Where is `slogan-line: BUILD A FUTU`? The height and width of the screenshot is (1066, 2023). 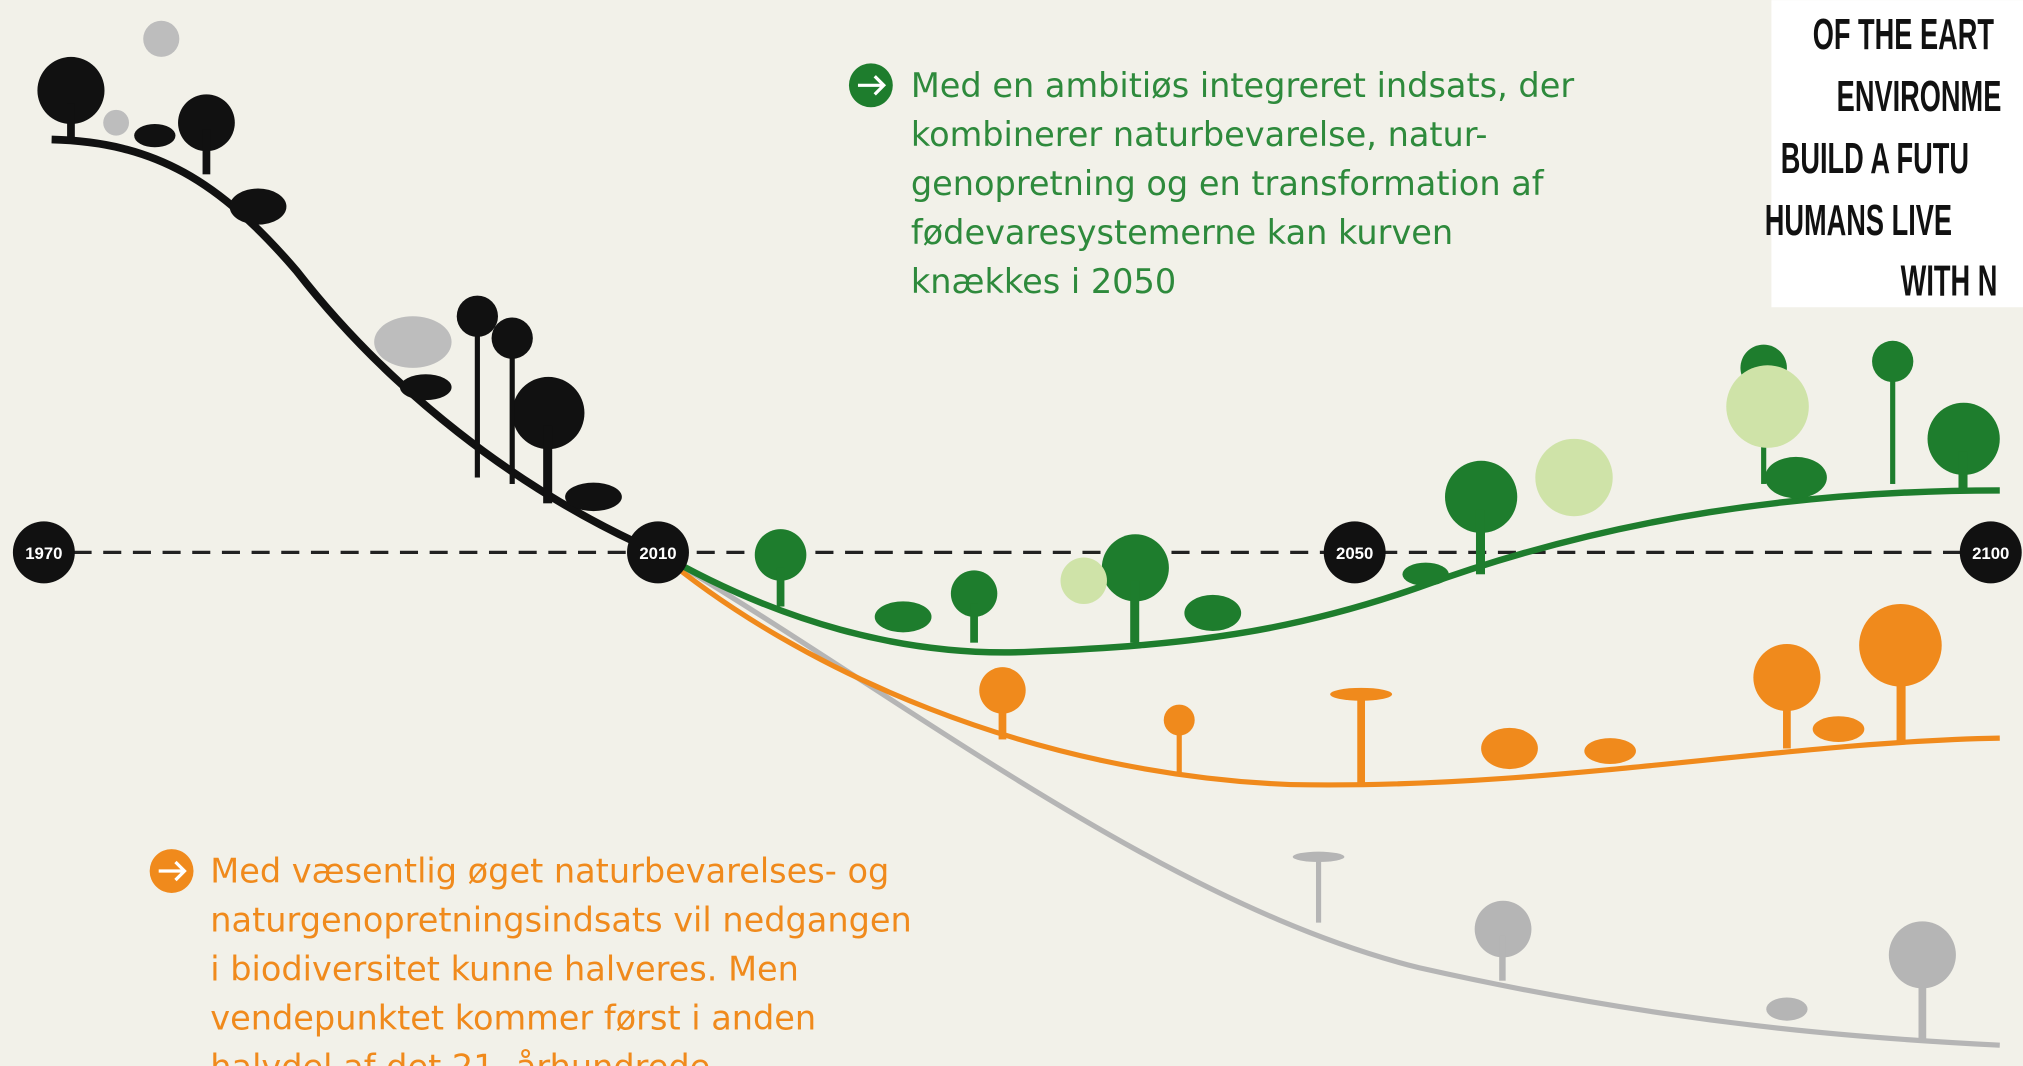 slogan-line: BUILD A FUTU is located at coordinates (1875, 157).